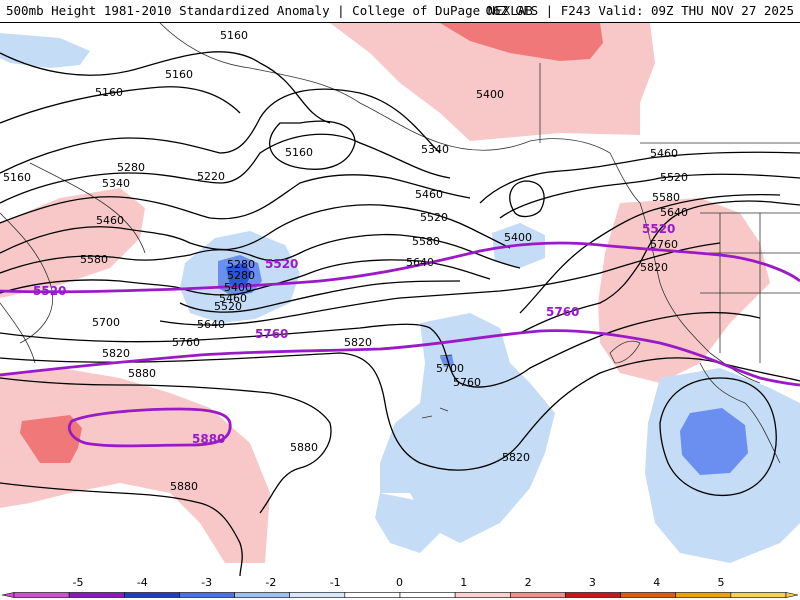  Describe the element at coordinates (792, 595) in the screenshot. I see `colorbar-right-arrow` at that location.